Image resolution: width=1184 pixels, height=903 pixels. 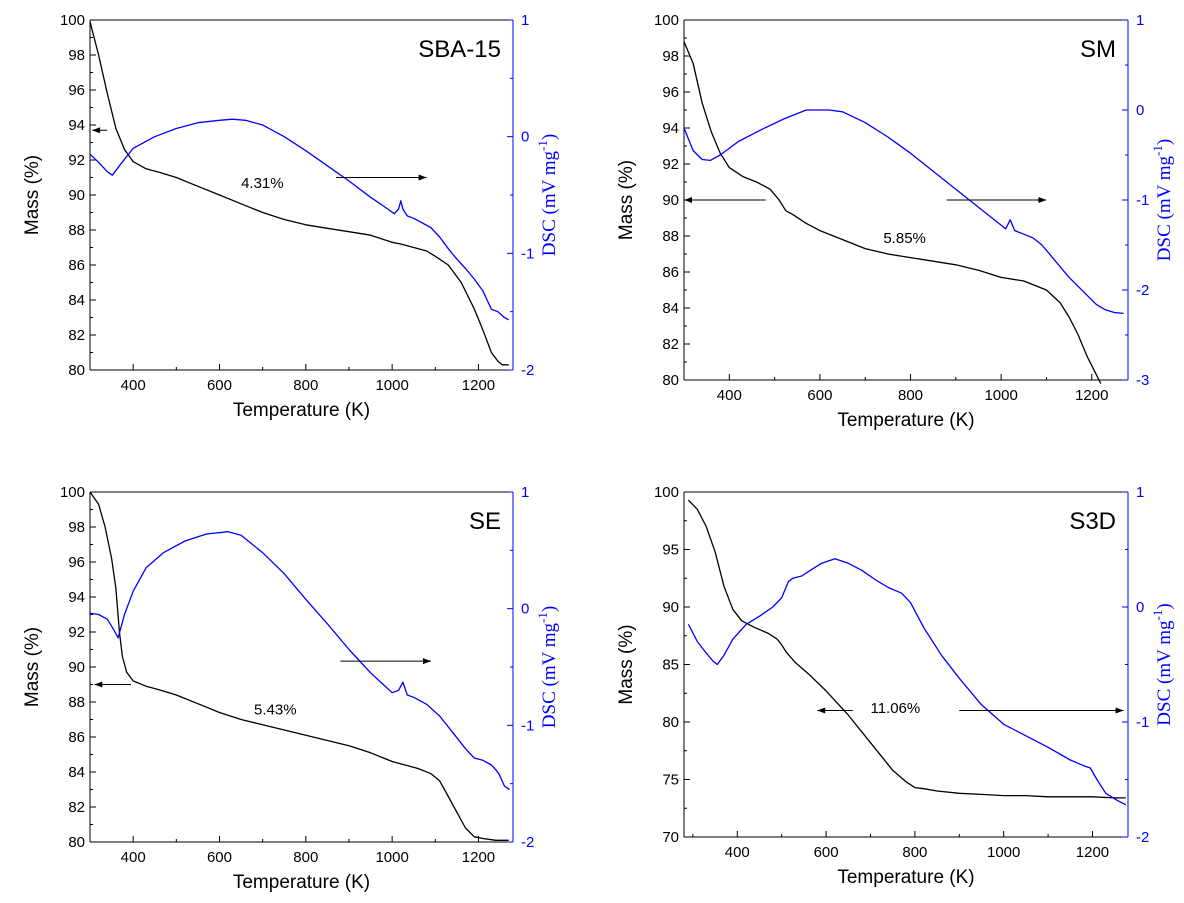 What do you see at coordinates (670, 128) in the screenshot?
I see `y-tick-label: 94` at bounding box center [670, 128].